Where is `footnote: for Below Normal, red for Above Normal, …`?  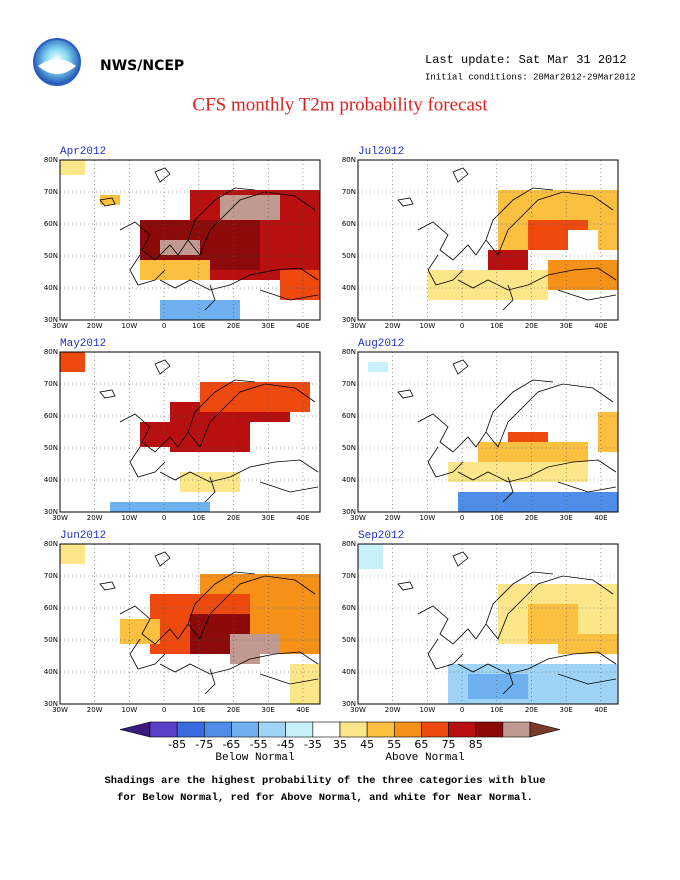 footnote: for Below Normal, red for Above Normal, … is located at coordinates (325, 798).